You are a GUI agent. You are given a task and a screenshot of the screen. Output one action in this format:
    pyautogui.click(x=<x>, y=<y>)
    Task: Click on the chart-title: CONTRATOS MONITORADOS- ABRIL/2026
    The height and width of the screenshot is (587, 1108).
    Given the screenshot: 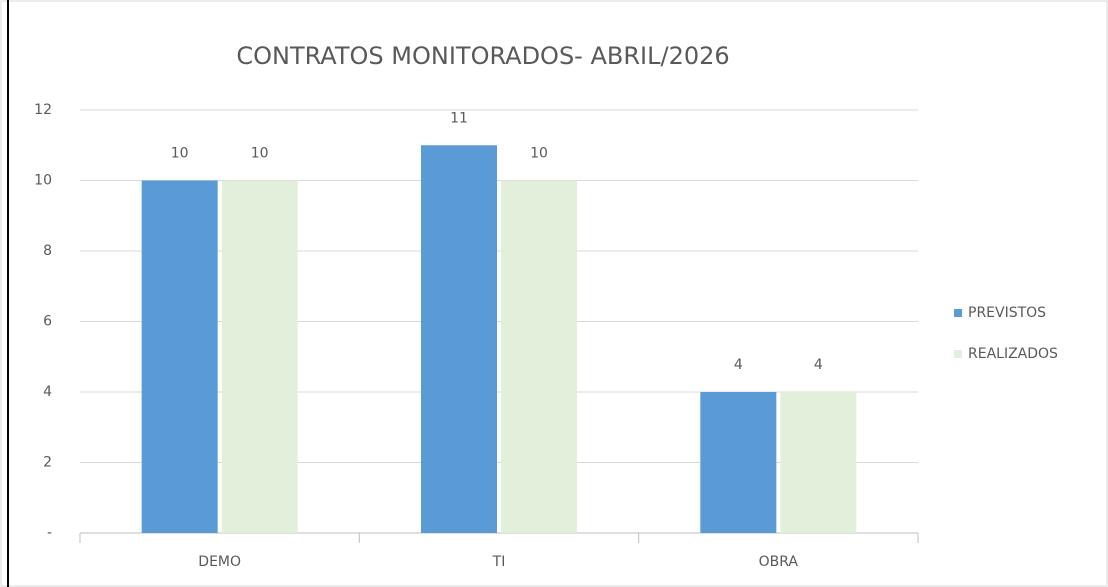 What is the action you would take?
    pyautogui.click(x=482, y=56)
    